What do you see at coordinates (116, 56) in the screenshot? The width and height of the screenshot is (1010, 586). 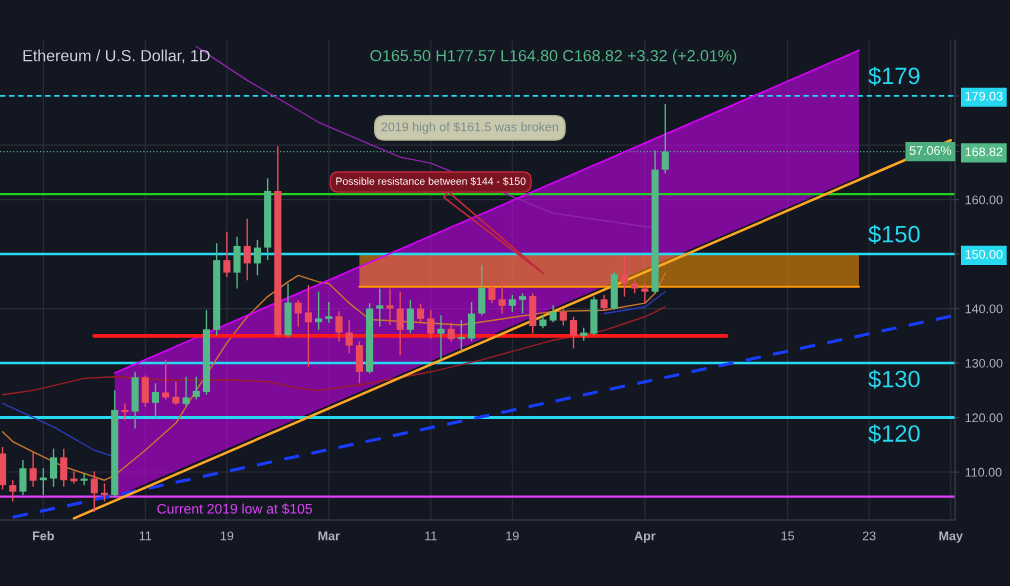 I see `text: Ethereum / U.S. Dollar, 1D` at bounding box center [116, 56].